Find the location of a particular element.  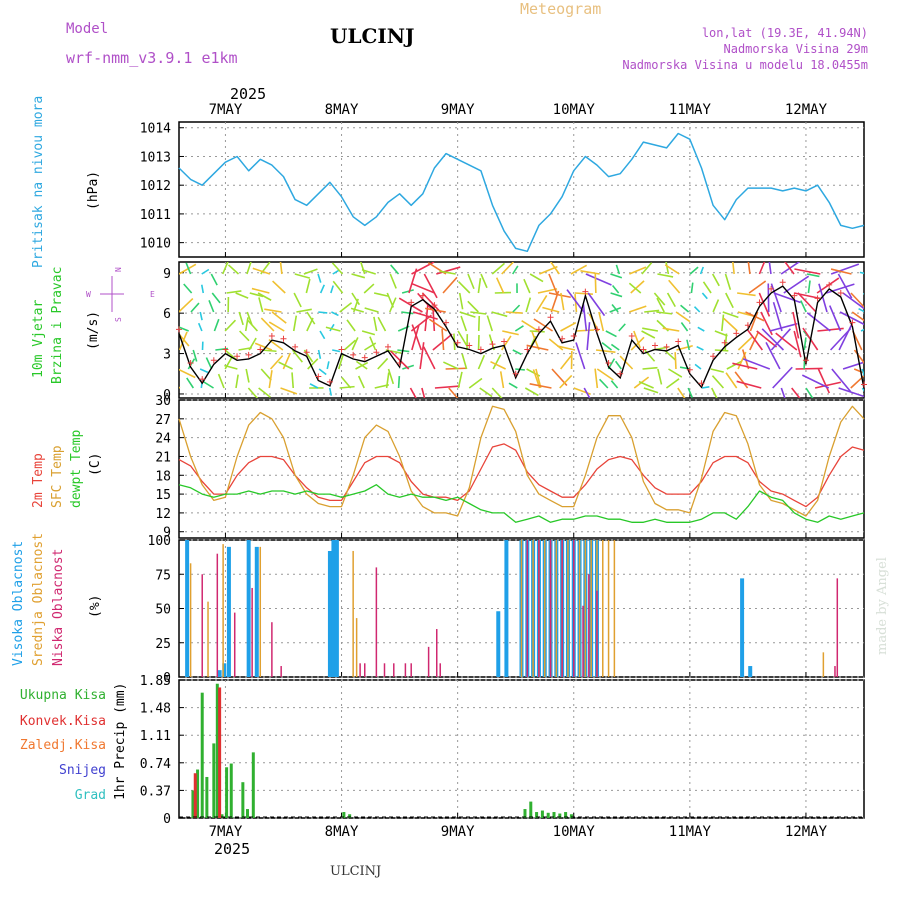

wind-vectors is located at coordinates (521, 330).